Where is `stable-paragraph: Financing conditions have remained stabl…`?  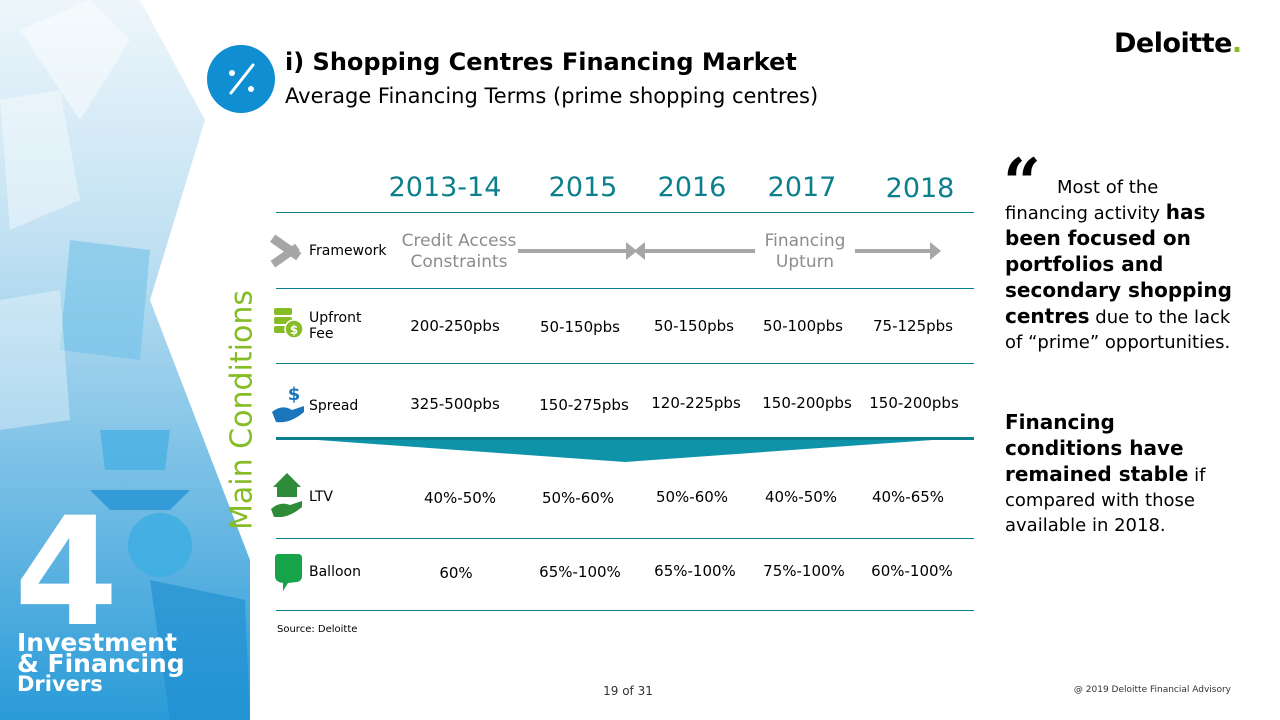
stable-paragraph: Financing conditions have remained stabl… is located at coordinates (1120, 474).